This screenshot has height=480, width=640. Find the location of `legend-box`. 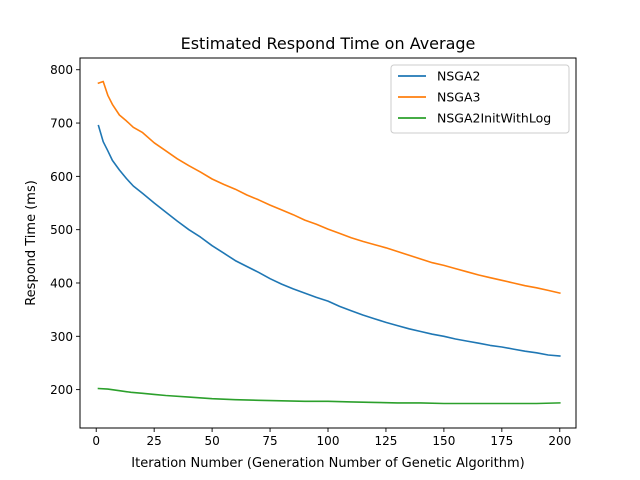

legend-box is located at coordinates (480, 99).